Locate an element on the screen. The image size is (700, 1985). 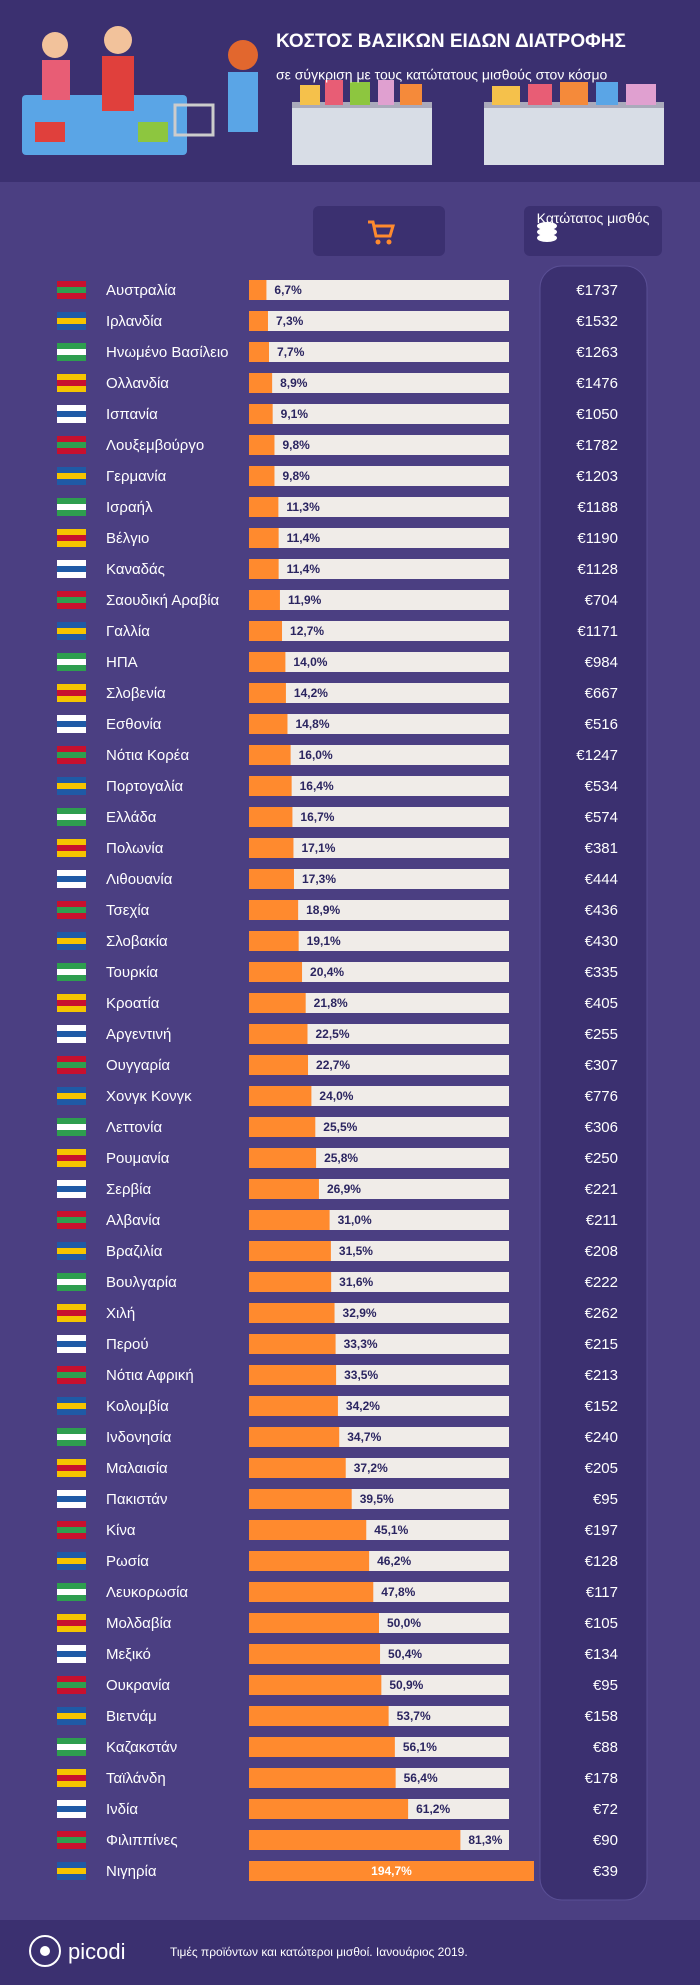
country-label: Νιγηρία is located at coordinates (131, 1871).